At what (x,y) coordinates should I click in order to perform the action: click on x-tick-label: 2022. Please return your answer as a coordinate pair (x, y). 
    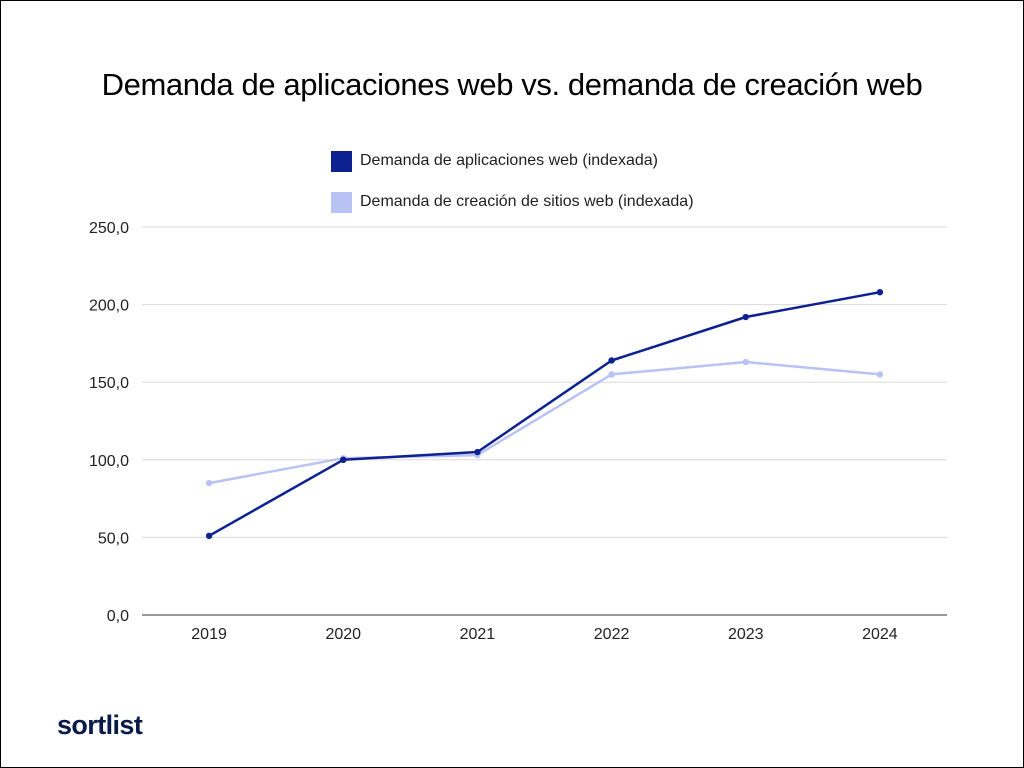
    Looking at the image, I should click on (612, 634).